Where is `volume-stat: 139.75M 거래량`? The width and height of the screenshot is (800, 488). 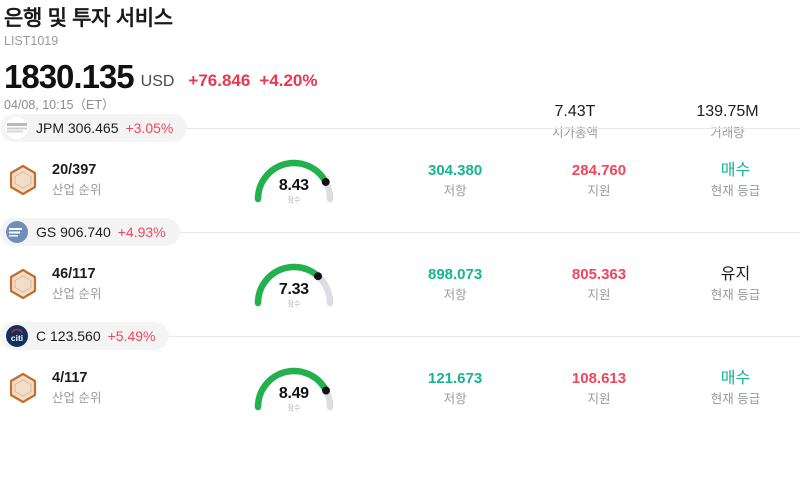
volume-stat: 139.75M 거래량 is located at coordinates (727, 121).